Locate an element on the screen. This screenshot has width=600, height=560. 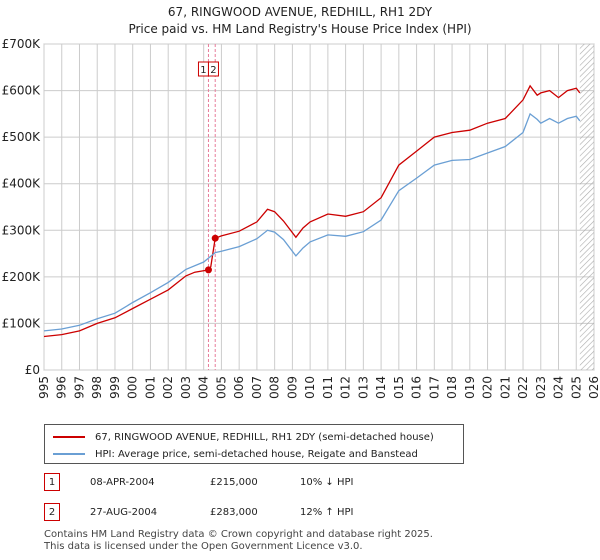
x-tick-label: 2026 is located at coordinates (593, 388).